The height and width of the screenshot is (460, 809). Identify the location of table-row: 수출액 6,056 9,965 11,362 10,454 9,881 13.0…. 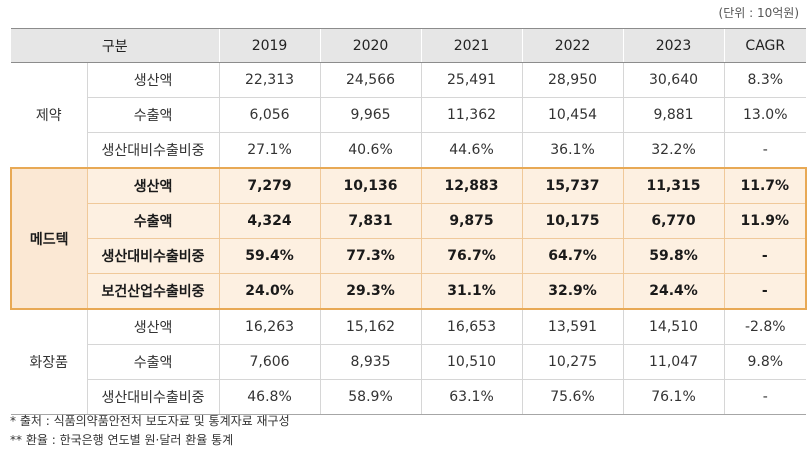
(409, 115).